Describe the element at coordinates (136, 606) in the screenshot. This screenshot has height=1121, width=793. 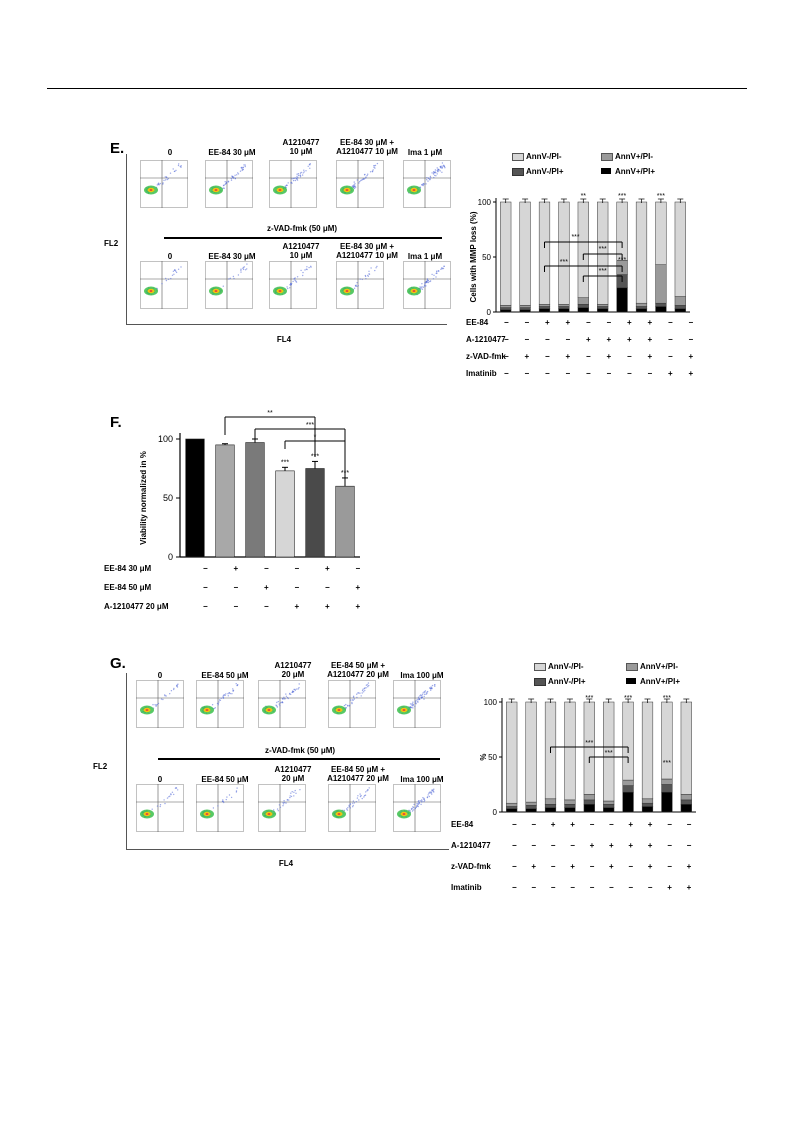
I see `condition-row-label: A-1210477 20 μM` at that location.